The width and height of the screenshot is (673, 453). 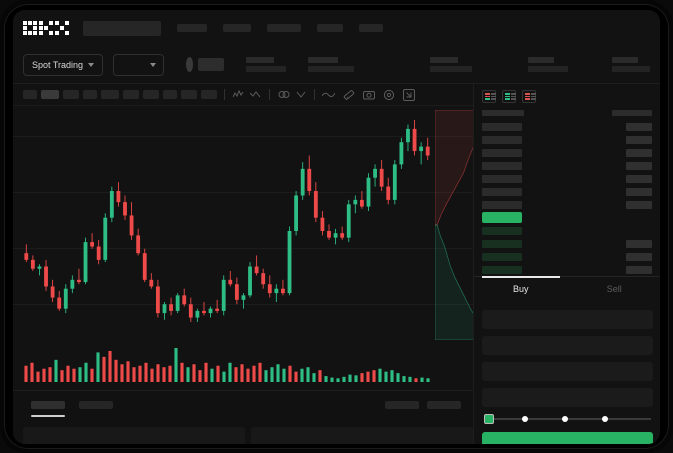 I want to click on nav-more, so click(x=371, y=28).